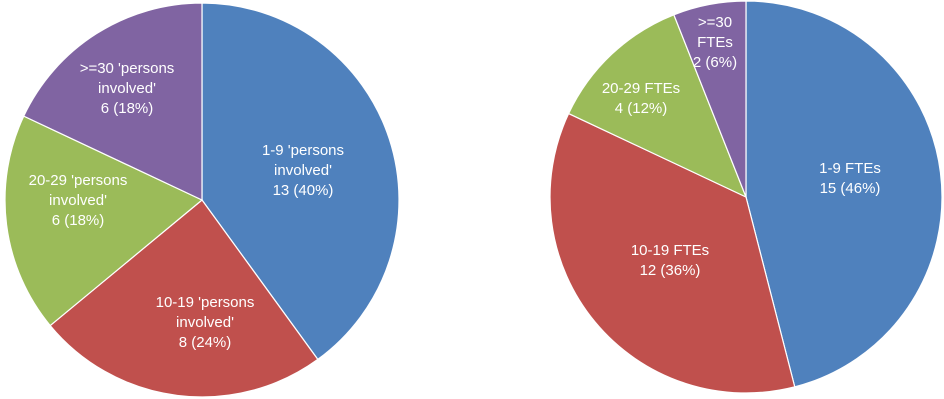 This screenshot has height=399, width=944. Describe the element at coordinates (670, 270) in the screenshot. I see `pie-1-slice-1-label-line: 12 (36%)` at that location.